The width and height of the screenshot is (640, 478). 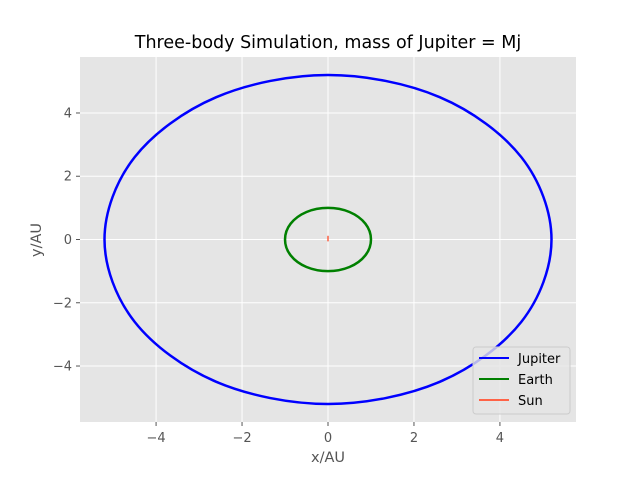 What do you see at coordinates (68, 240) in the screenshot?
I see `y-tick-label-2: 0` at bounding box center [68, 240].